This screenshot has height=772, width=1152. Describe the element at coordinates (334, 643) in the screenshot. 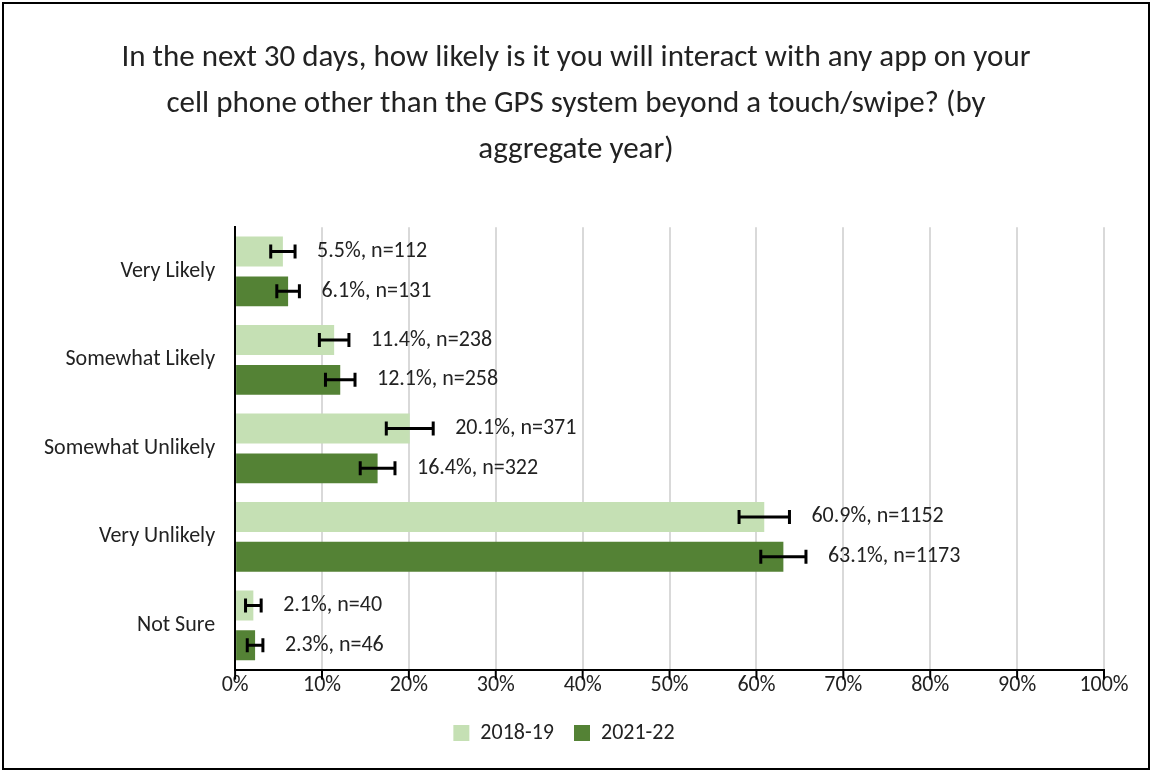

I see `data-label: 2.3%, n=46` at that location.